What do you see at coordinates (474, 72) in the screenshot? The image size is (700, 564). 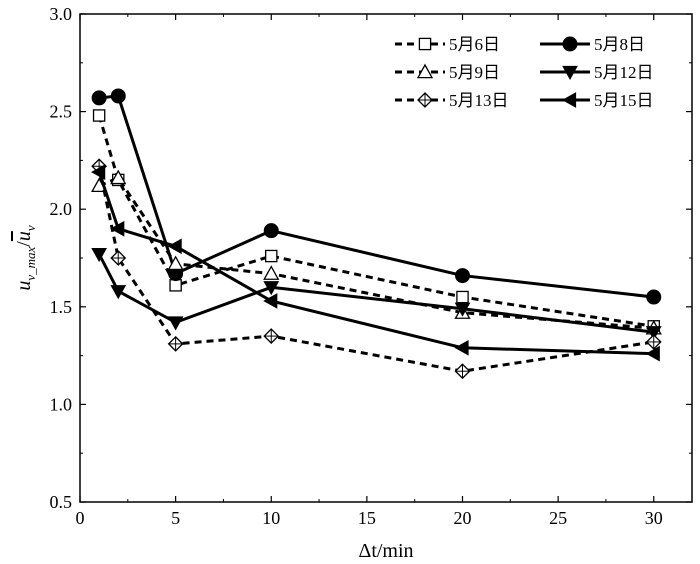 I see `legend-label: 5月9日` at bounding box center [474, 72].